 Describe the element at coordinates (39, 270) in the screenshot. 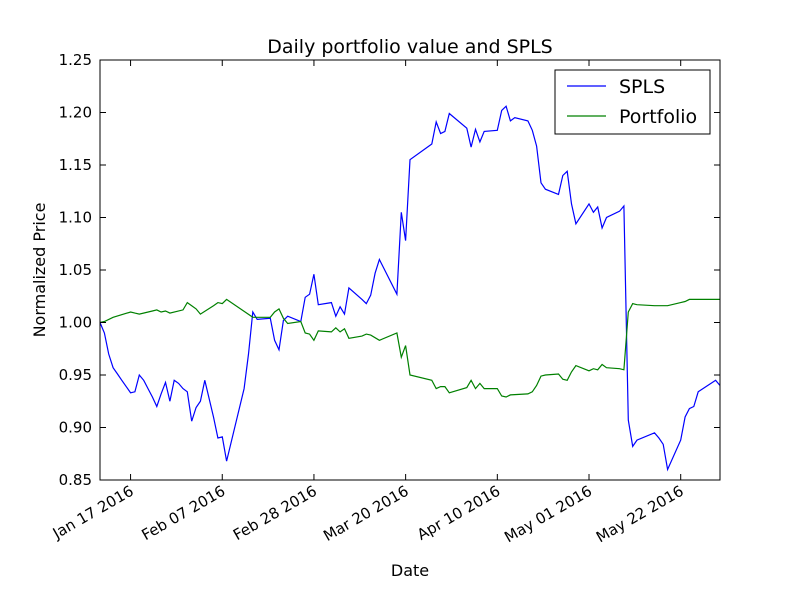

I see `y-axis-label: Normalized Price` at that location.